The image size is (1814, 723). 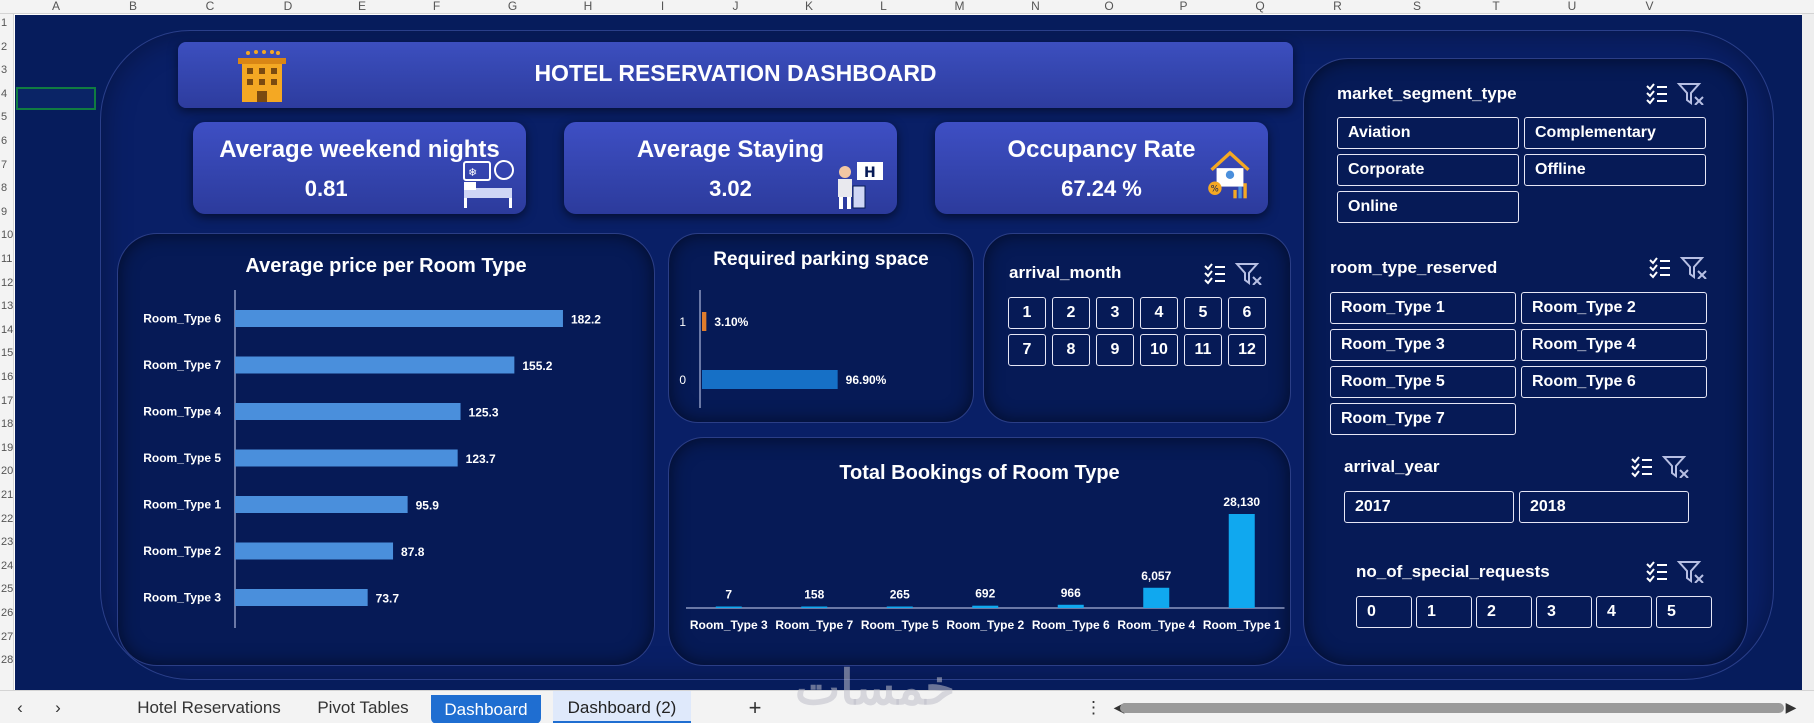 I want to click on selected-cell, so click(x=56, y=98).